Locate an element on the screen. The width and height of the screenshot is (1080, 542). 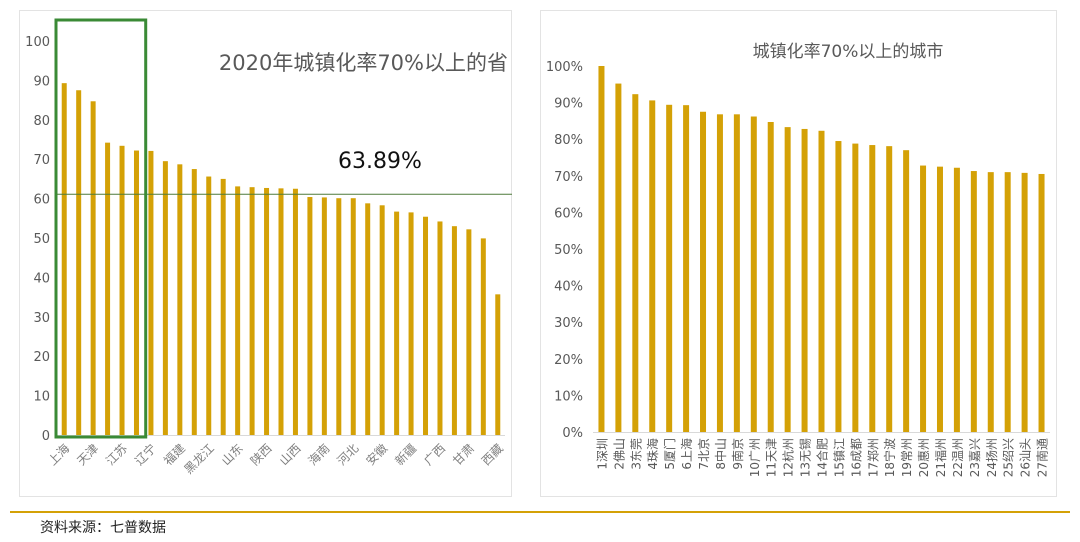
x-tick-label: 天津 is located at coordinates (87, 454).